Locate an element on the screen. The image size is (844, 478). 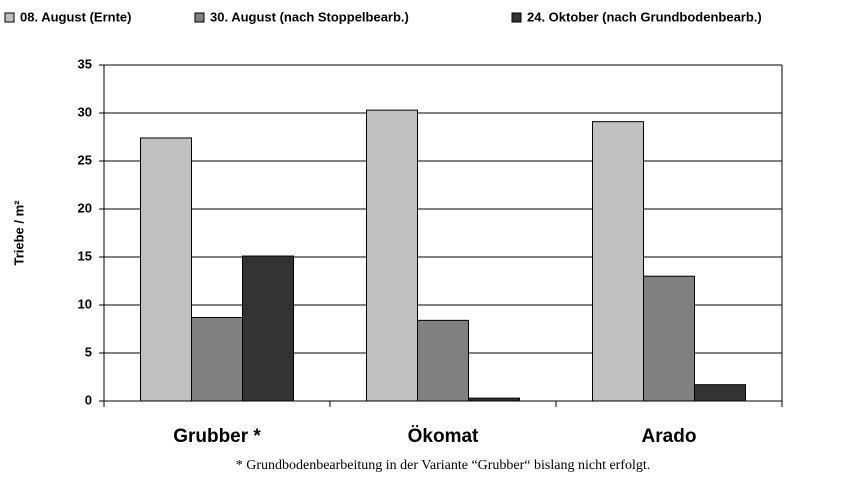
y-tick-label: 5 is located at coordinates (88, 351).